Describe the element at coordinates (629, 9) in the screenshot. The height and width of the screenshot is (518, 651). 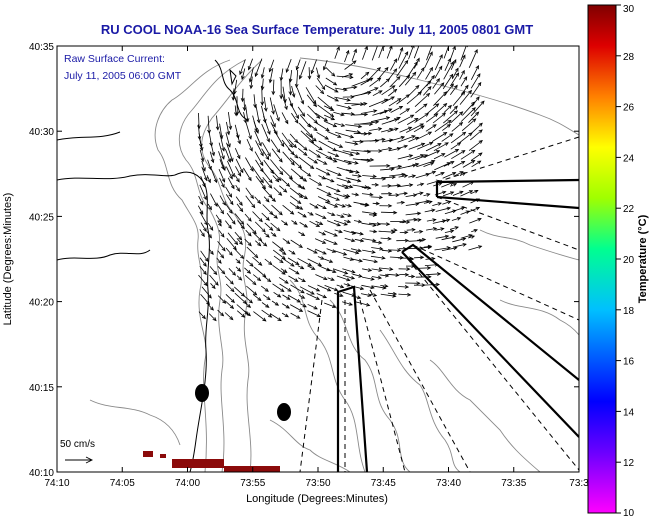
I see `colorbar-tick-label: 30` at that location.